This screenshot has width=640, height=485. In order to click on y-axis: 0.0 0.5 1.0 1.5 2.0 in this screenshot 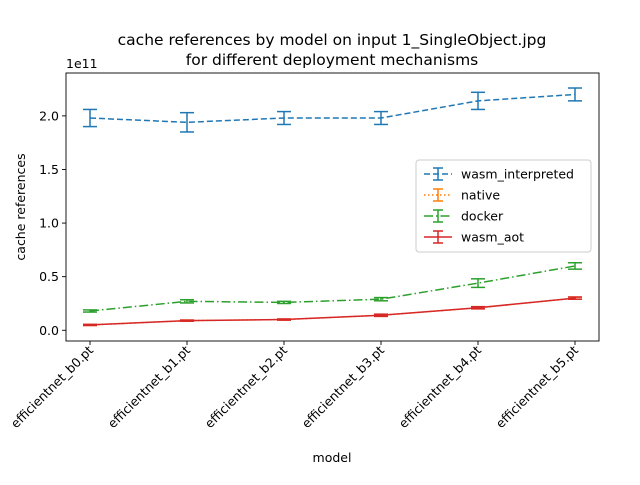, I will do `click(52, 223)`.